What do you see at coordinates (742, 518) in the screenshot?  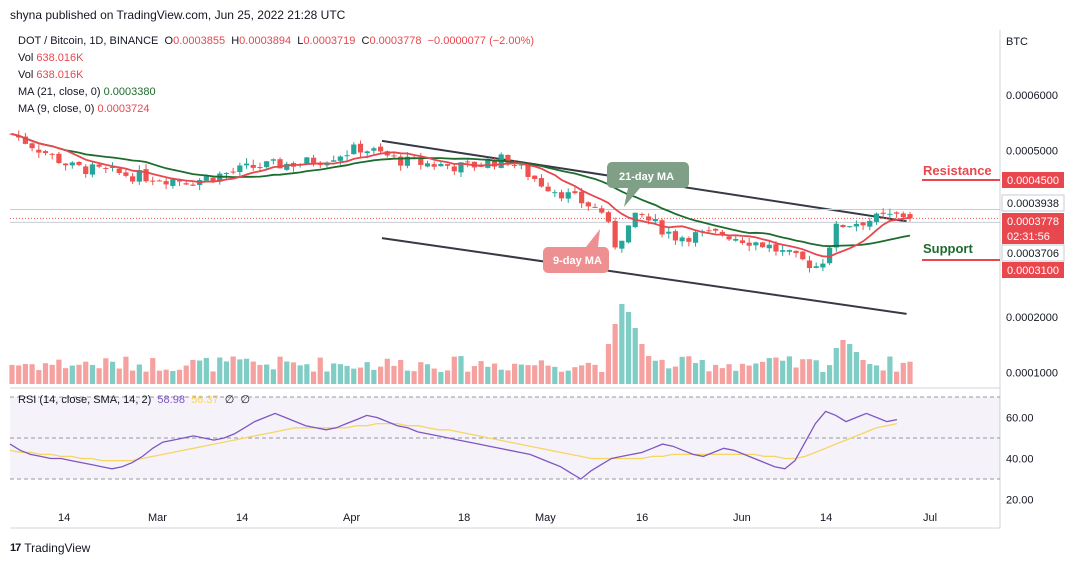 I see `x-tick-label: Jun` at bounding box center [742, 518].